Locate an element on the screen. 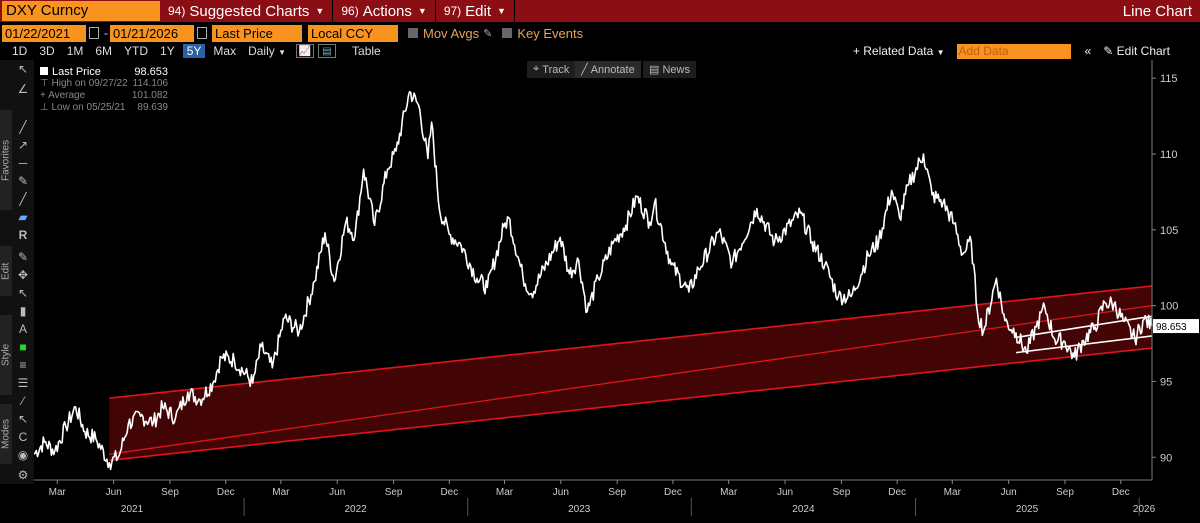 This screenshot has width=1200, height=523. line-draw-icon: ∠ is located at coordinates (23, 89).